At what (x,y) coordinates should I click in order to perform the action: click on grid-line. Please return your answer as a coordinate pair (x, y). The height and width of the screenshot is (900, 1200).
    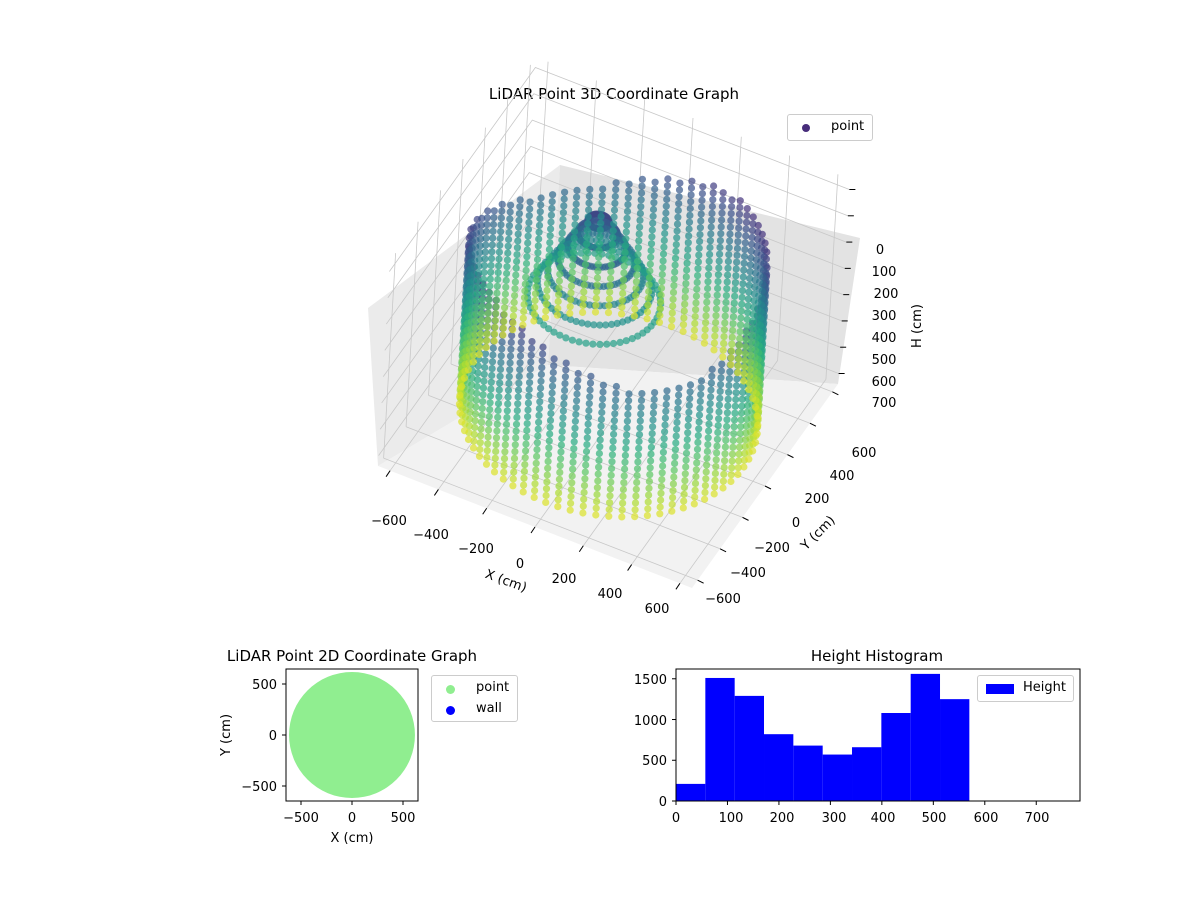
    Looking at the image, I should click on (617, 196).